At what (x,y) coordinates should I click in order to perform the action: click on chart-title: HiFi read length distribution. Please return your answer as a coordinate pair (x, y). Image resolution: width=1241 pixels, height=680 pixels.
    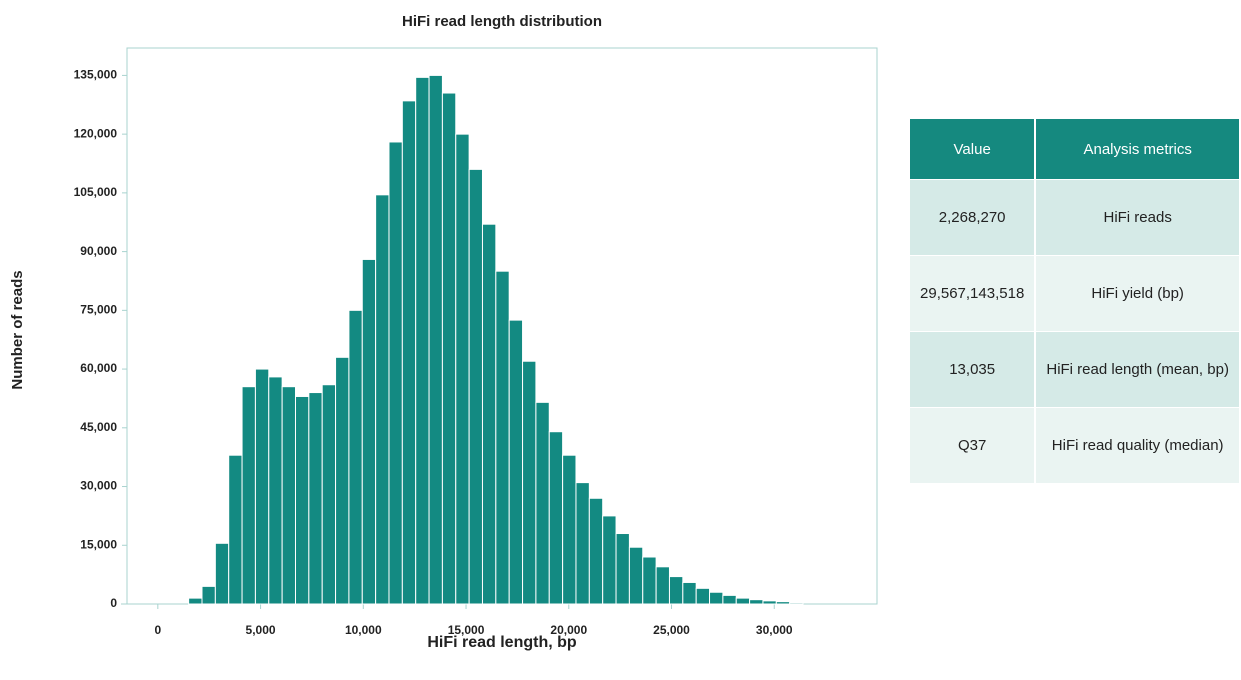
    Looking at the image, I should click on (502, 21).